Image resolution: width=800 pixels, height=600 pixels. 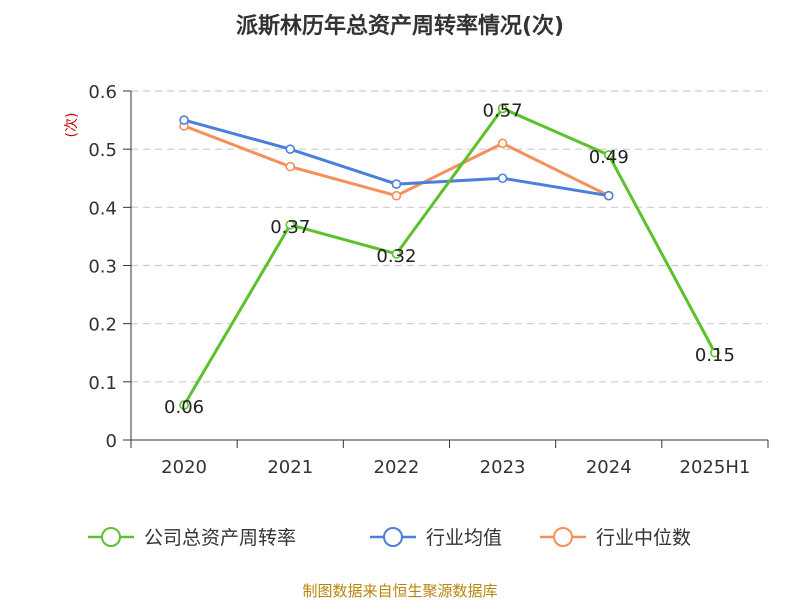 I want to click on data-label: 0.49, so click(x=609, y=157).